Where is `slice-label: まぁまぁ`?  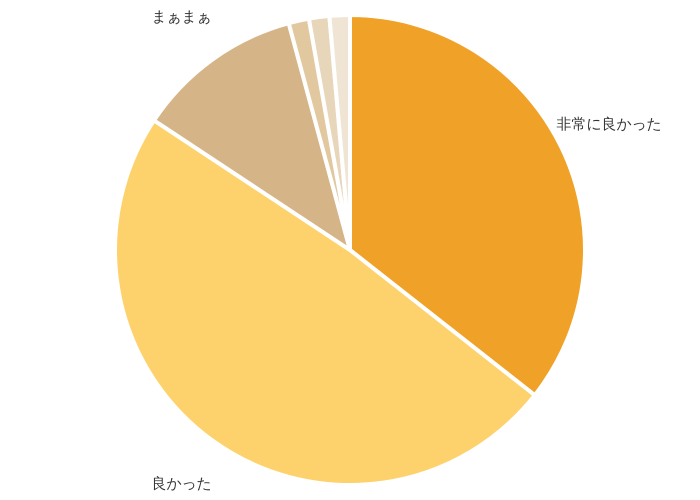 slice-label: まぁまぁ is located at coordinates (181, 16).